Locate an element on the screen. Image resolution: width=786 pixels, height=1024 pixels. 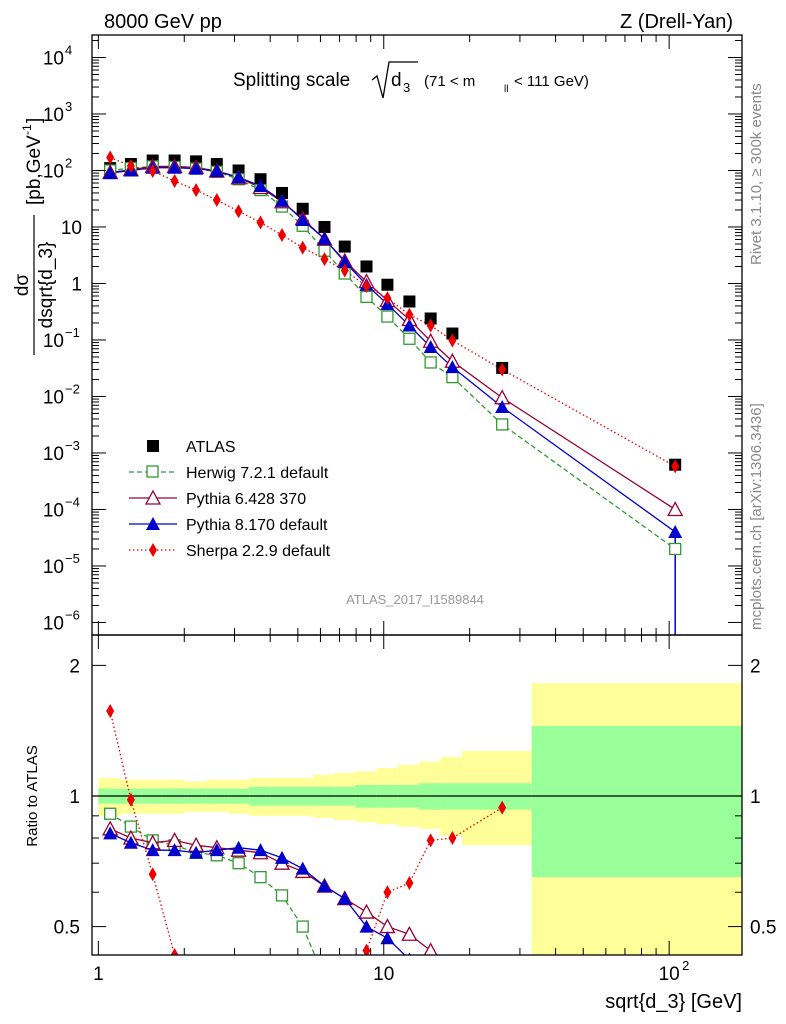
legend-atlas-label: ATLAS is located at coordinates (211, 447).